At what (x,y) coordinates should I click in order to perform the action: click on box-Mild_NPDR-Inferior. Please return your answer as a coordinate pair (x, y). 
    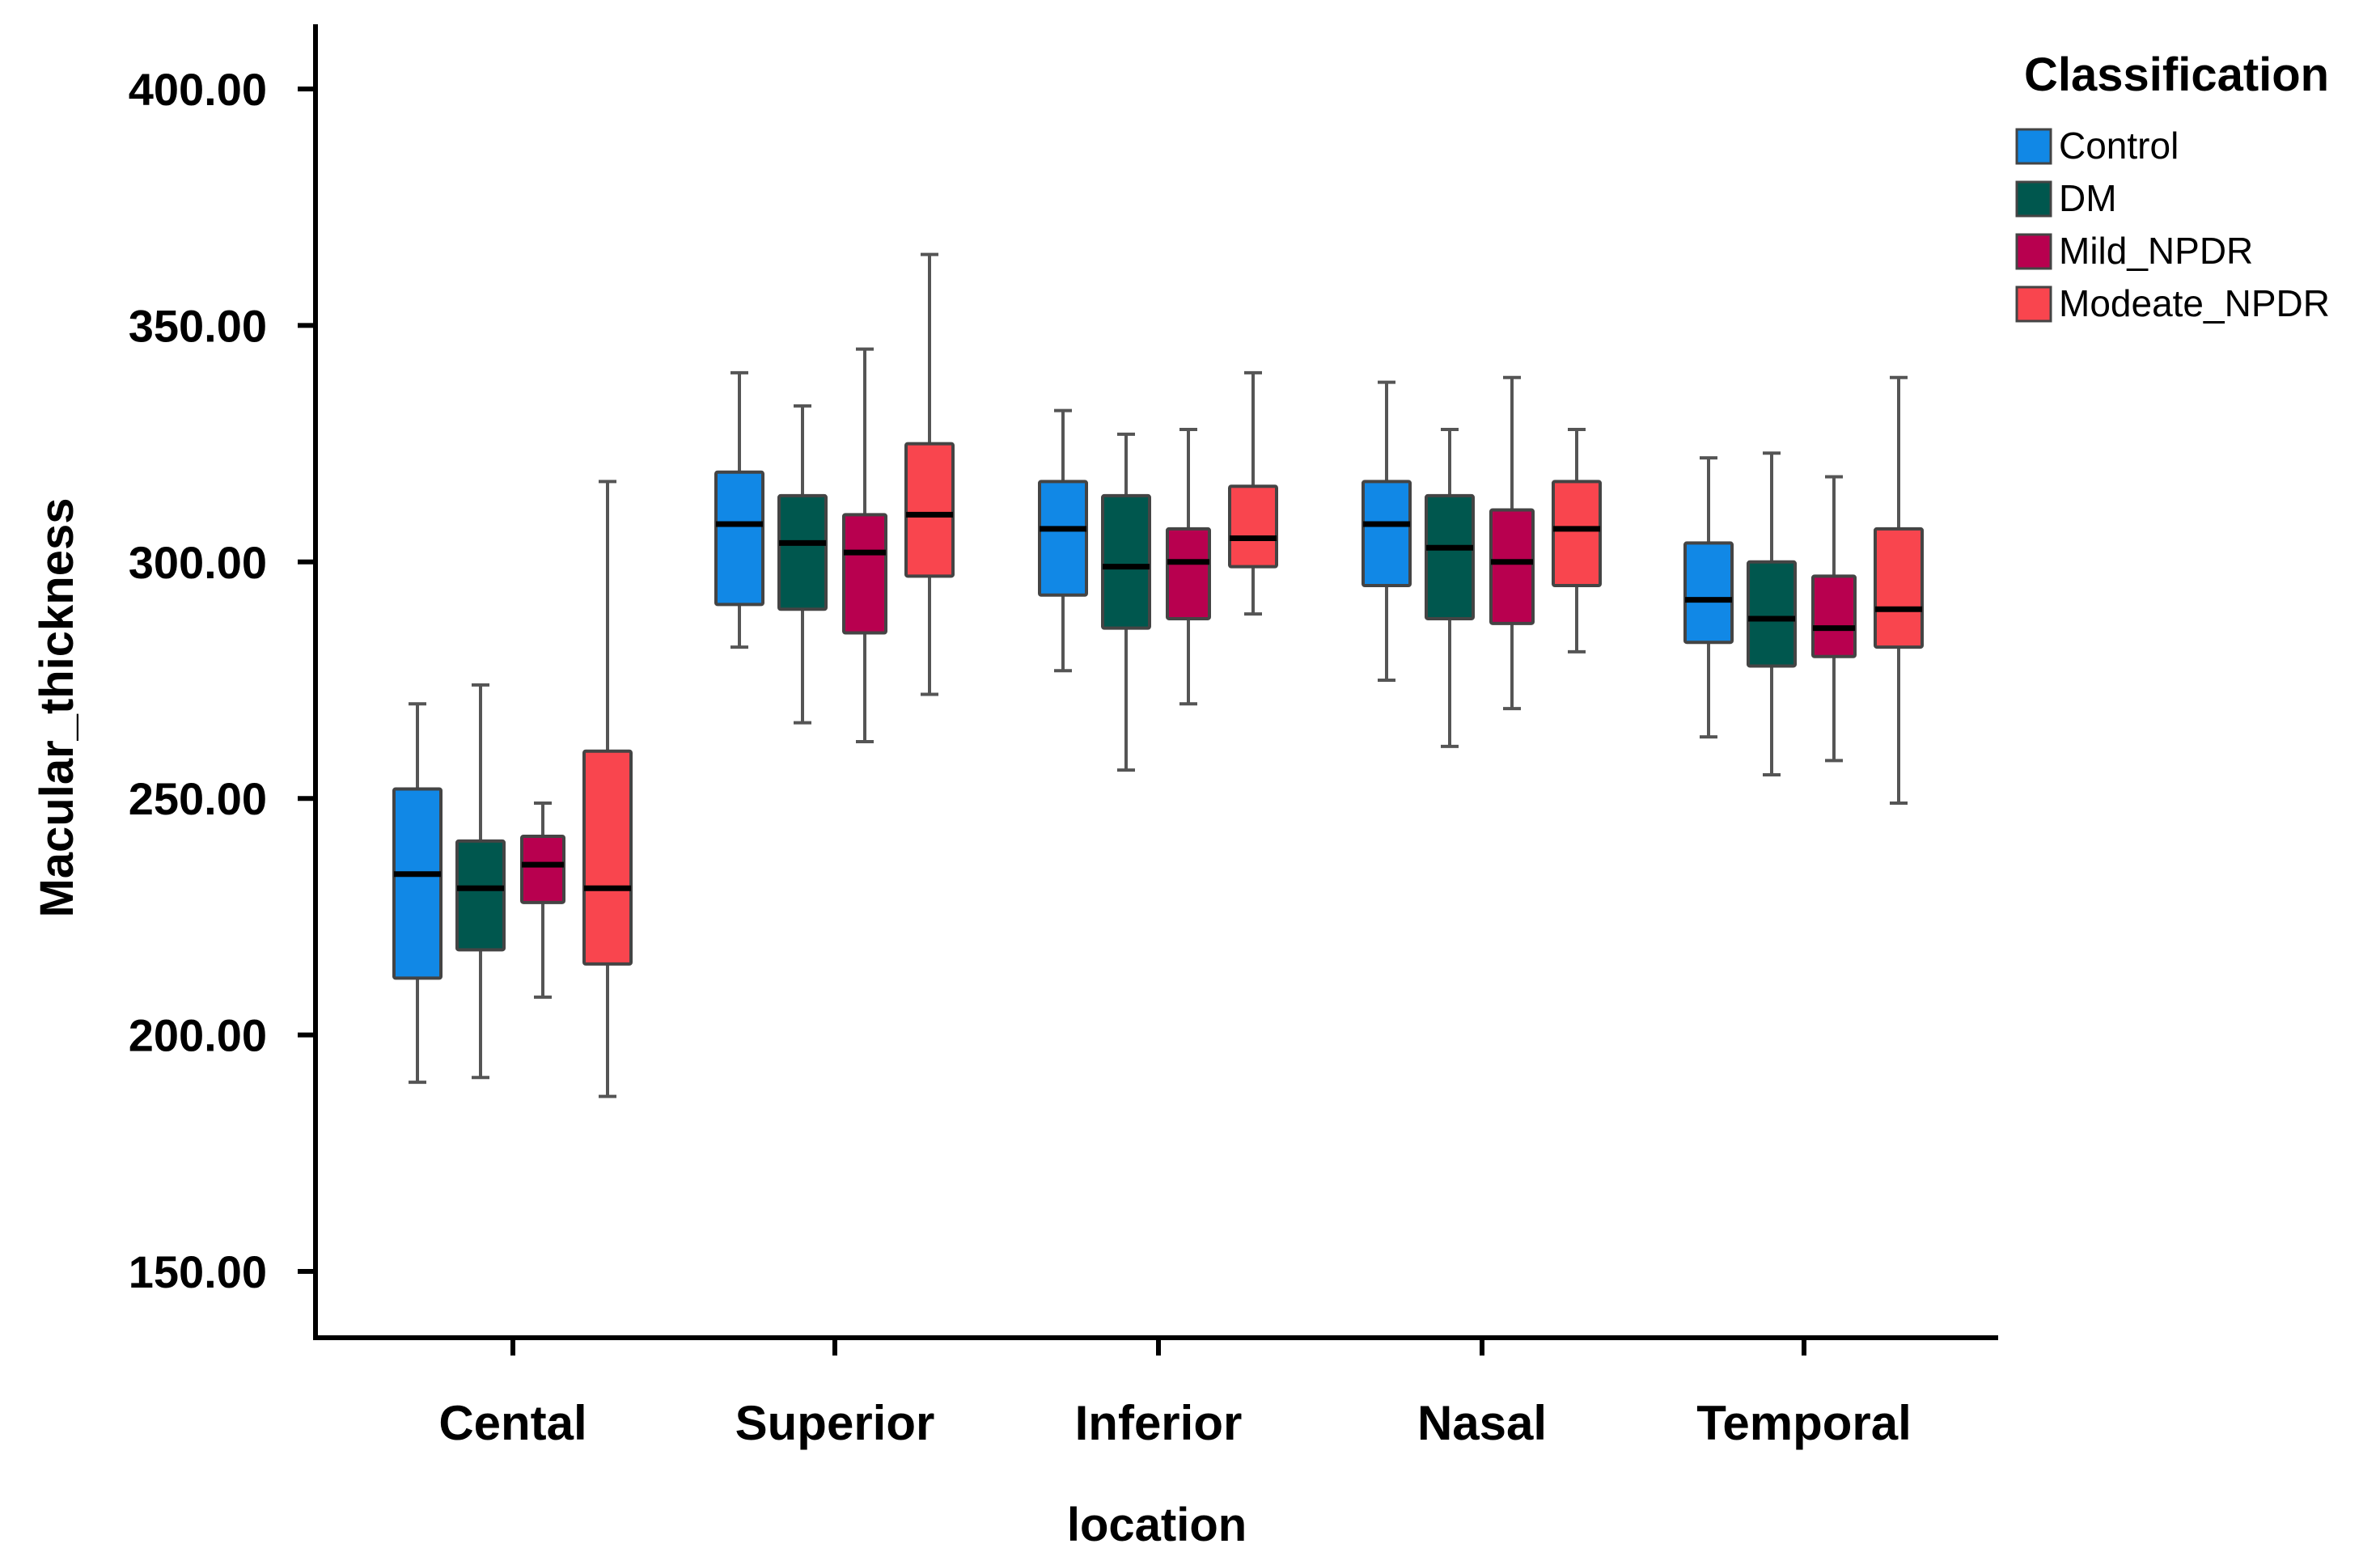
    Looking at the image, I should click on (1188, 567).